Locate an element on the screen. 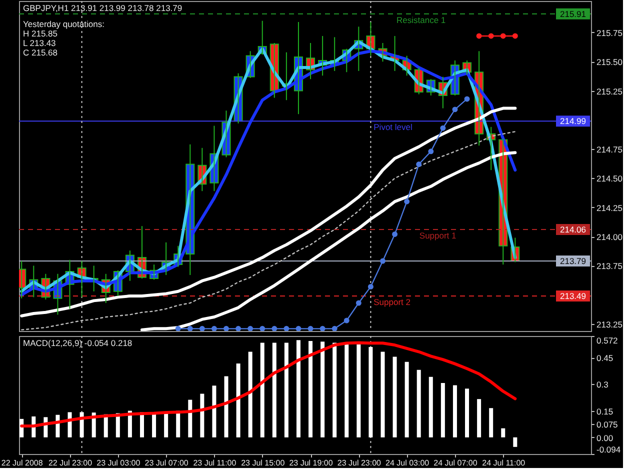  y-tick-label: 0.15 is located at coordinates (605, 411).